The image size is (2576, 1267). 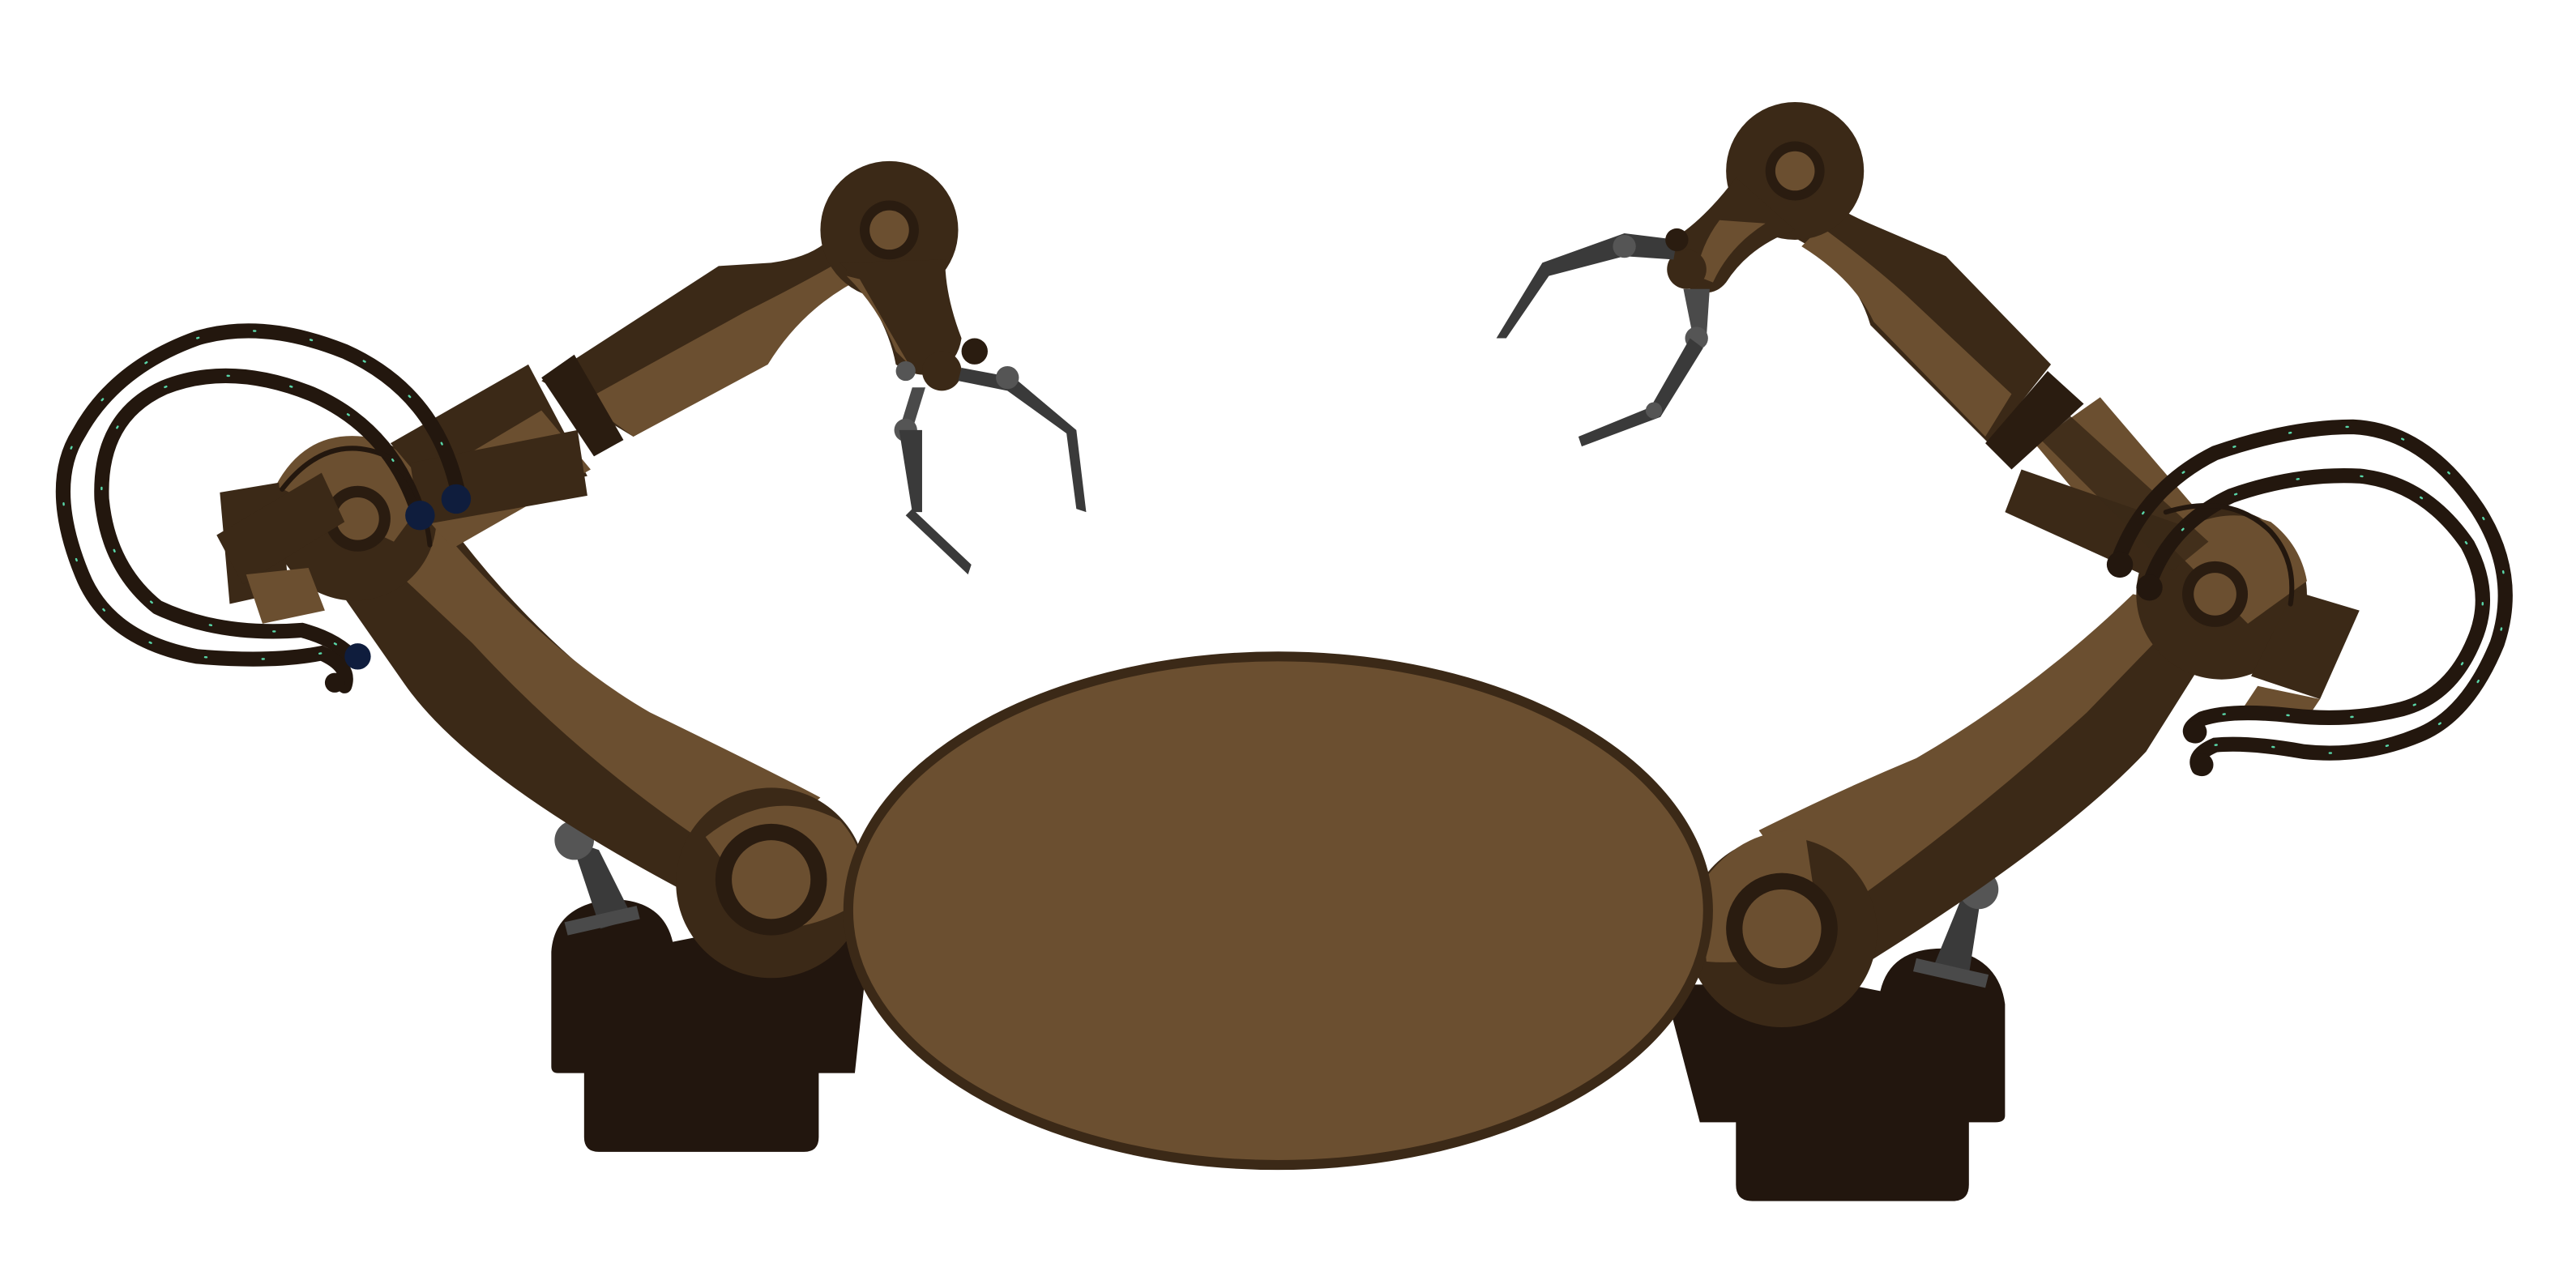 I want to click on right-upper-arm, so click(x=2094, y=523).